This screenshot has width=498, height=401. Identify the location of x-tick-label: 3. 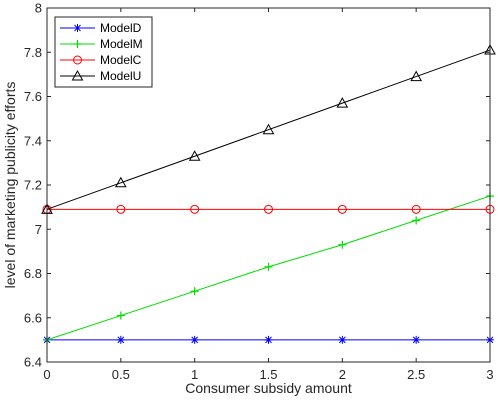
(489, 374).